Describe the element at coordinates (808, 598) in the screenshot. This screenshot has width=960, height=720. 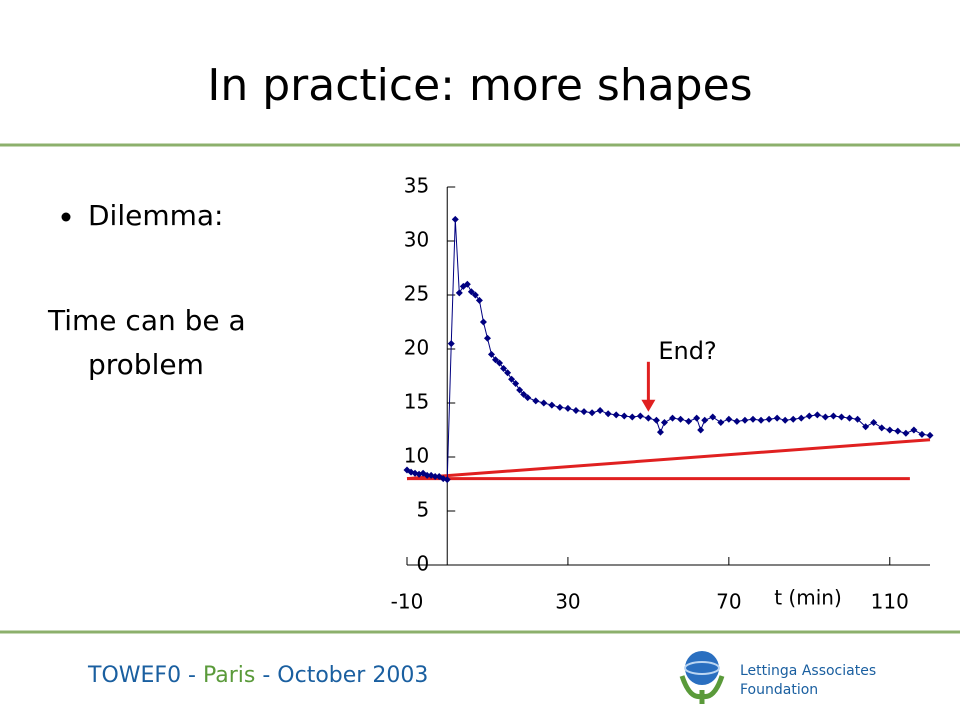
I see `x-axis-label: t (min)` at that location.